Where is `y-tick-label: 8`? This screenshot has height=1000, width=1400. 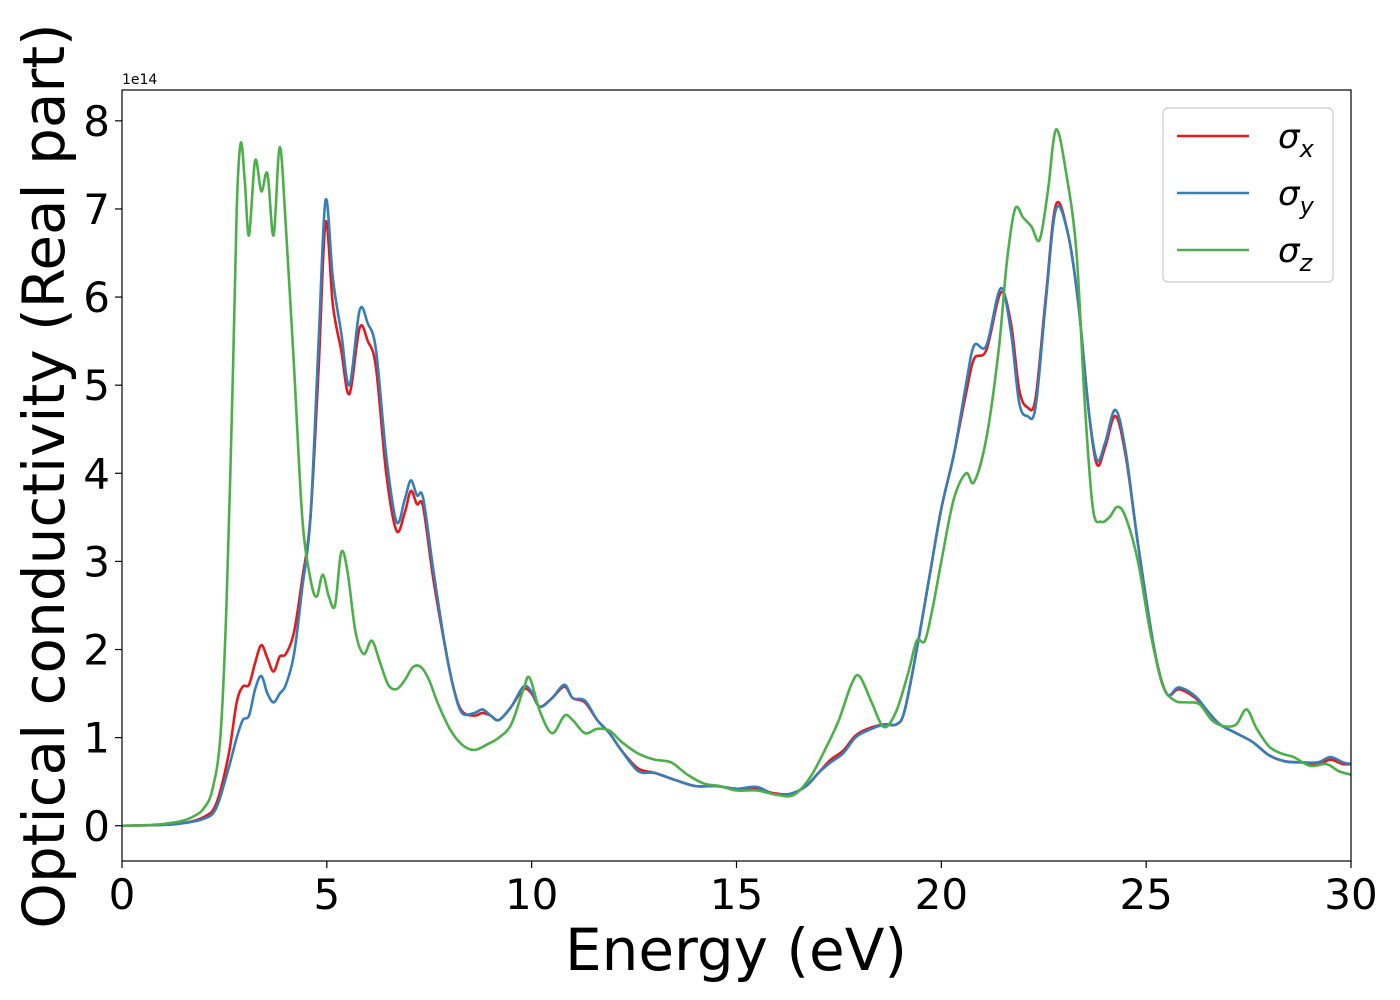 y-tick-label: 8 is located at coordinates (96, 121).